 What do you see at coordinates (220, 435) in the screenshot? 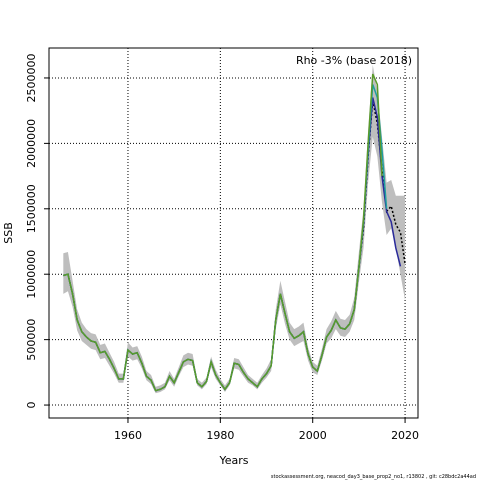
I see `x-tick-label: 1980` at bounding box center [220, 435].